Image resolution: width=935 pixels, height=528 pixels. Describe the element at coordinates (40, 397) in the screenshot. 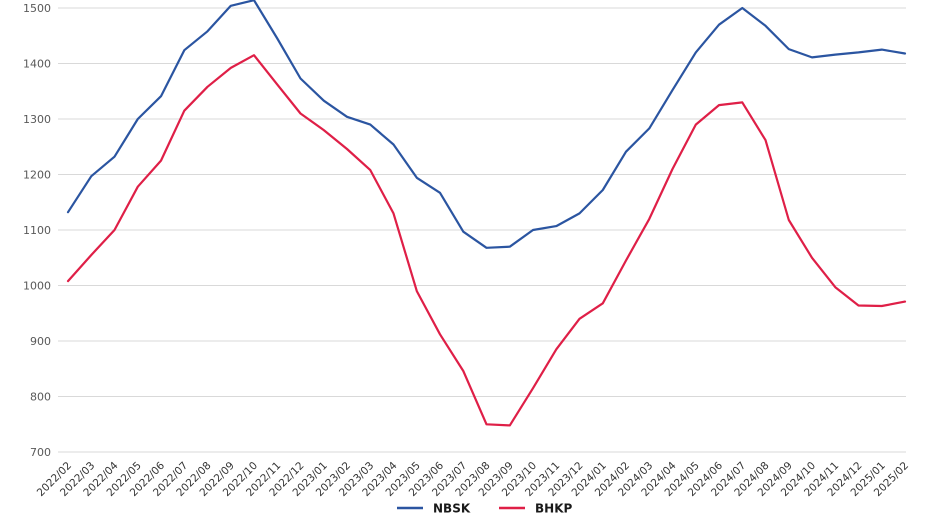

I see `y-axis-label-800: 800` at that location.